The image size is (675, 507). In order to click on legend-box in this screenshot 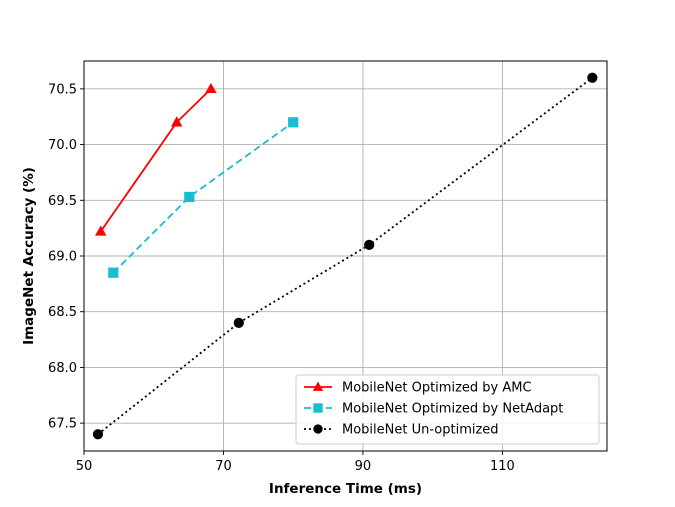, I will do `click(447, 409)`.